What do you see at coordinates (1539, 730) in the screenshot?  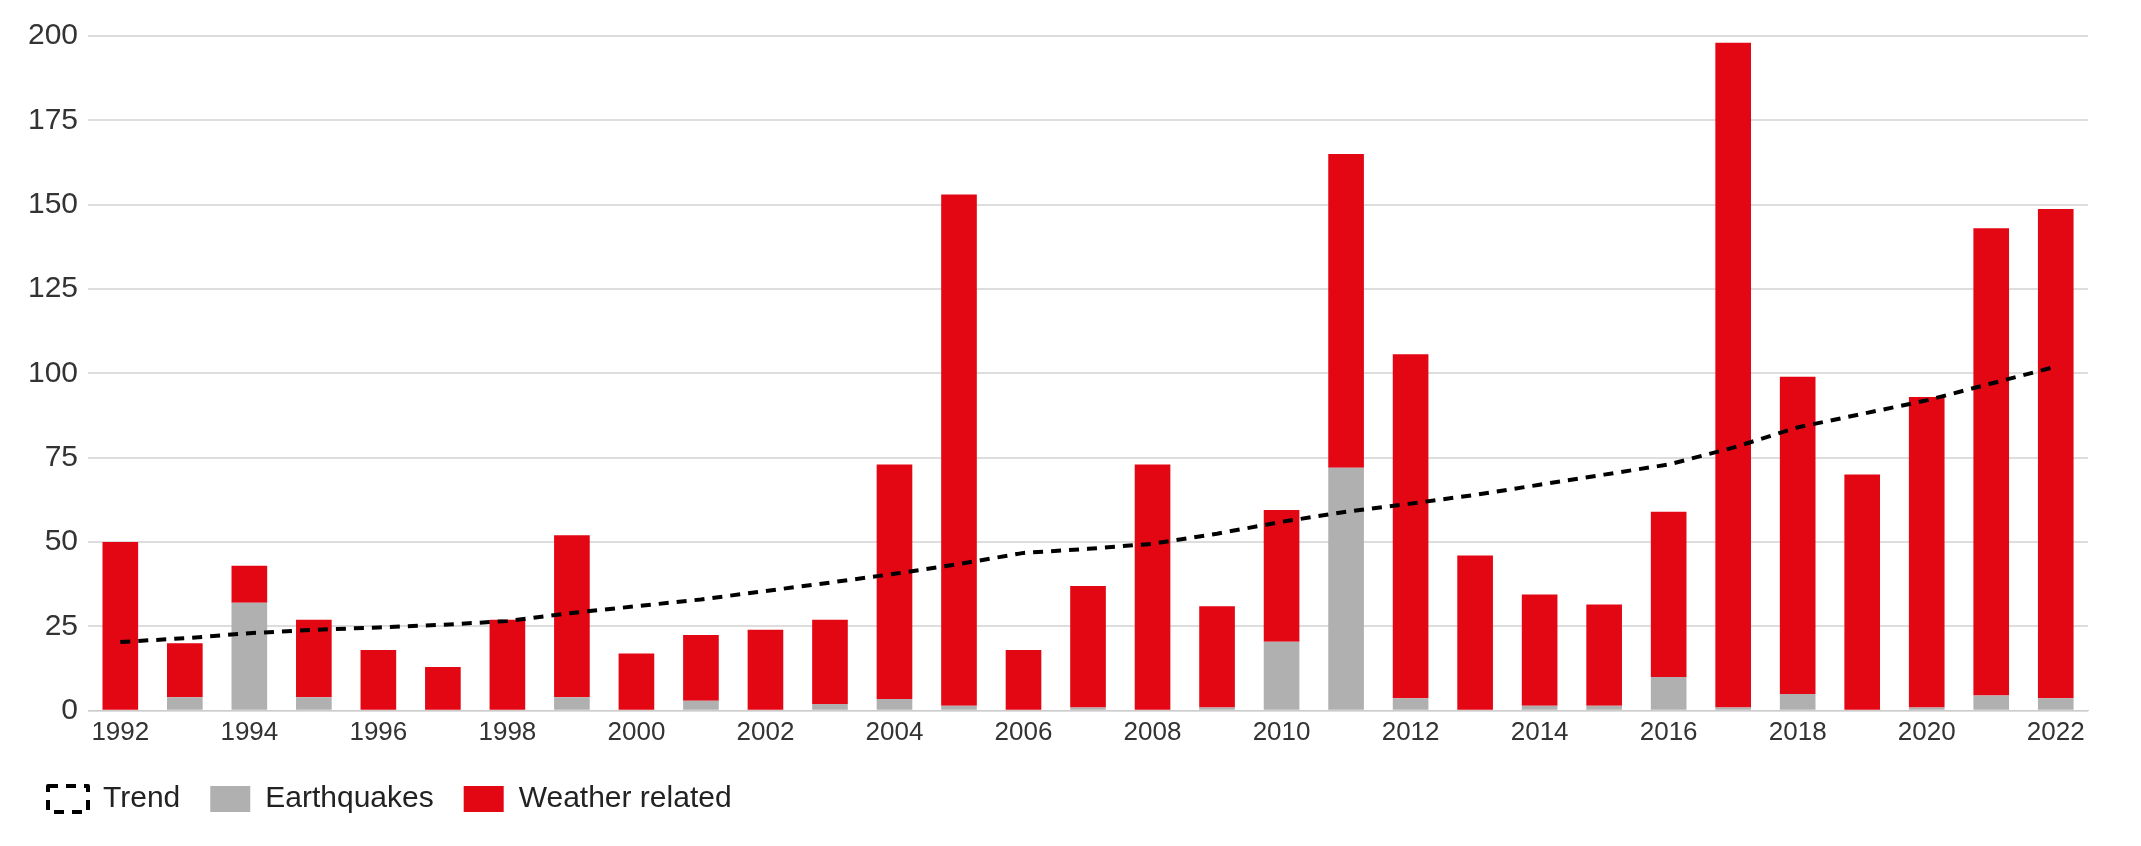 I see `x-tick-label: 2014` at bounding box center [1539, 730].